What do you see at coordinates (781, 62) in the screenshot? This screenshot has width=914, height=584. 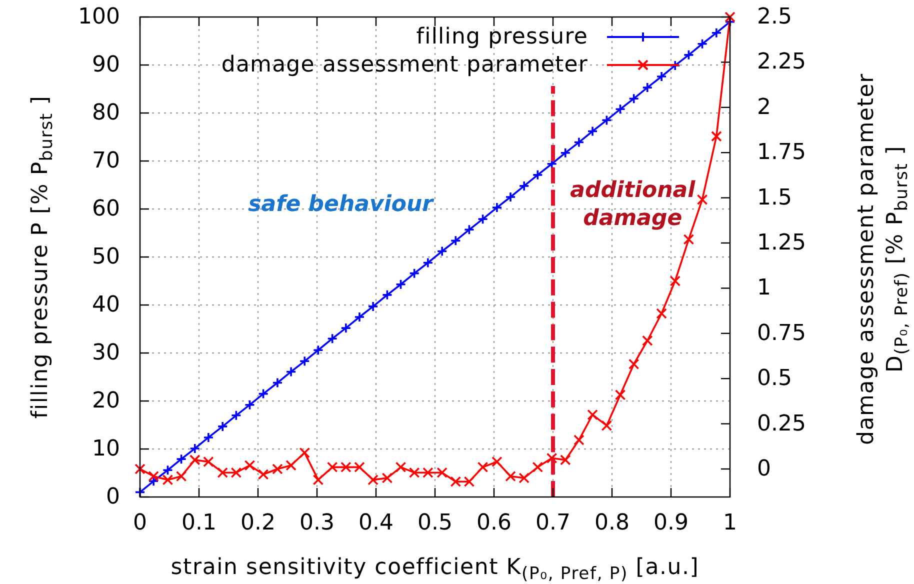 I see `y2-tick-label: 2.25` at bounding box center [781, 62].